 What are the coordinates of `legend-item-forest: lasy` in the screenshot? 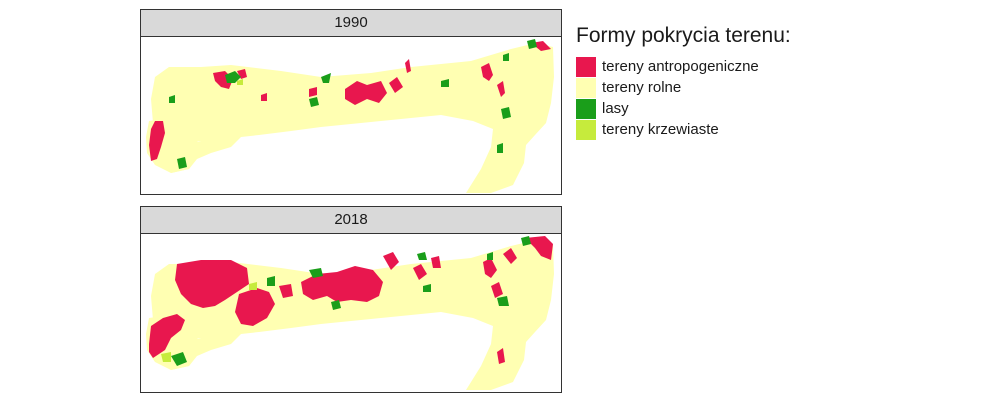 It's located at (683, 108).